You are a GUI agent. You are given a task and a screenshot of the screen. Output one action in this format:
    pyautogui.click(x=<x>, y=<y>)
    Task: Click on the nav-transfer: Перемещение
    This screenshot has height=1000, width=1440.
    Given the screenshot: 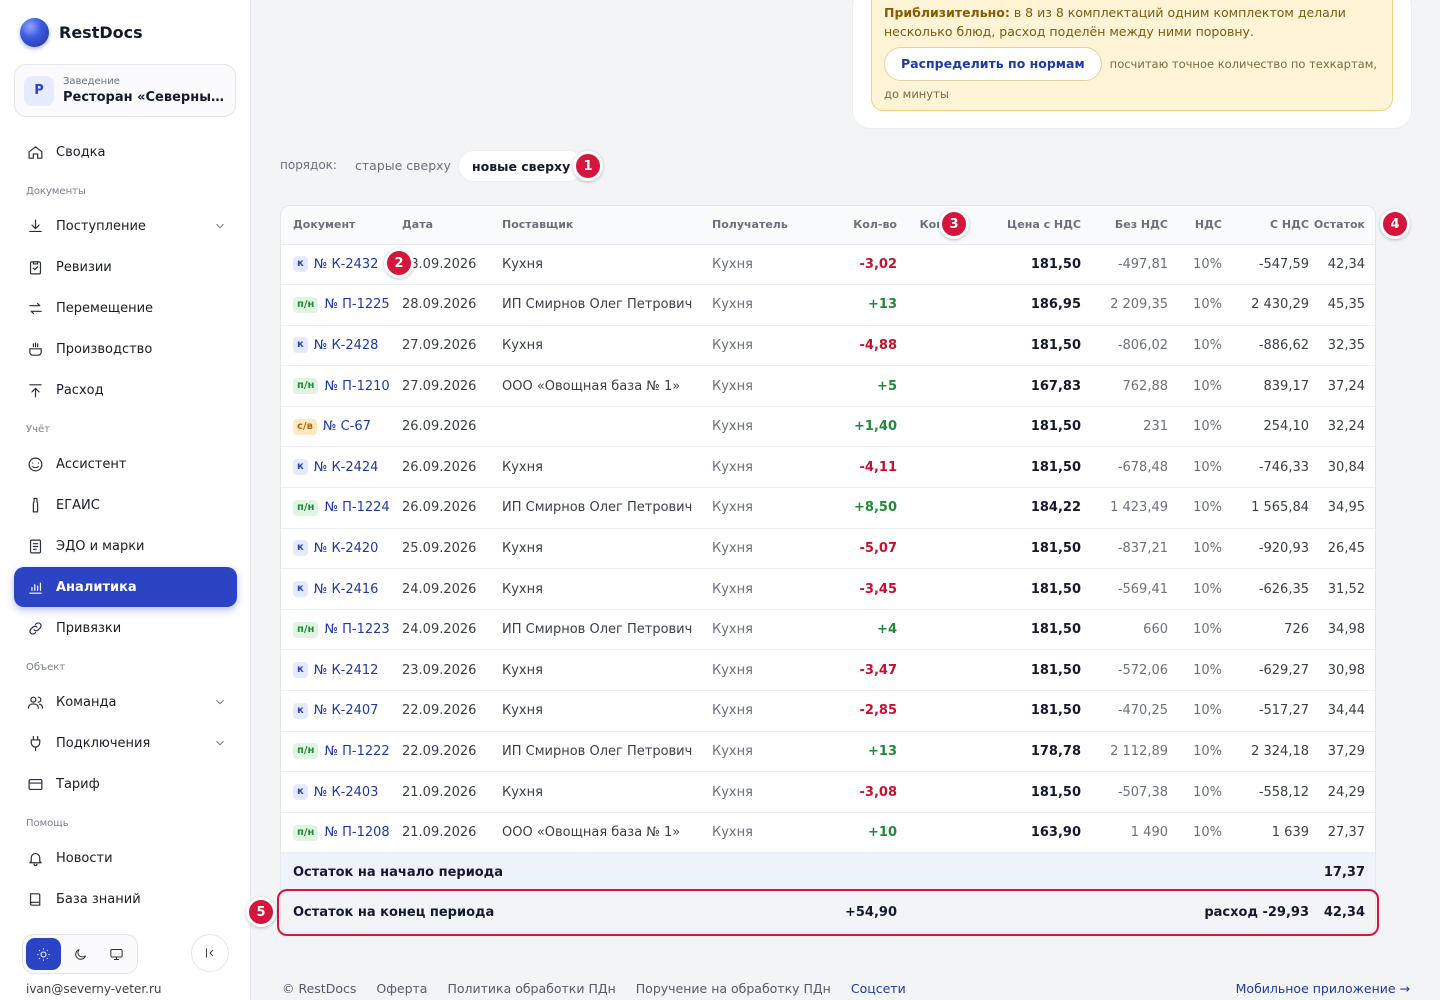 What is the action you would take?
    pyautogui.click(x=125, y=308)
    